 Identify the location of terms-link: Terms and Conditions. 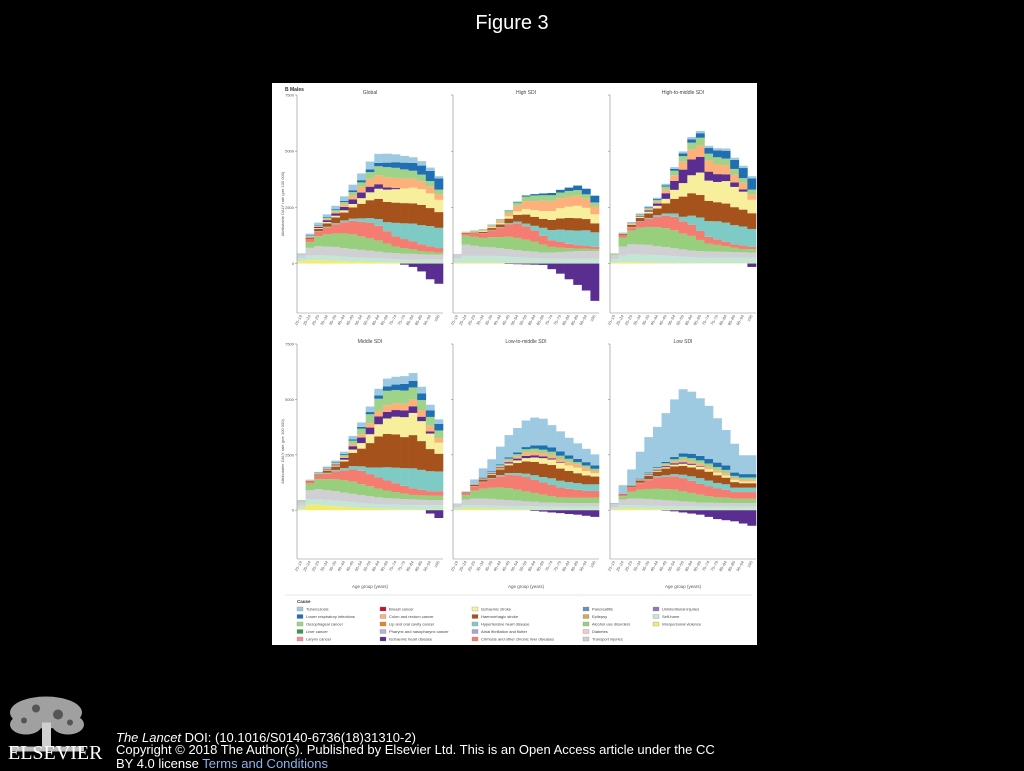
(265, 763).